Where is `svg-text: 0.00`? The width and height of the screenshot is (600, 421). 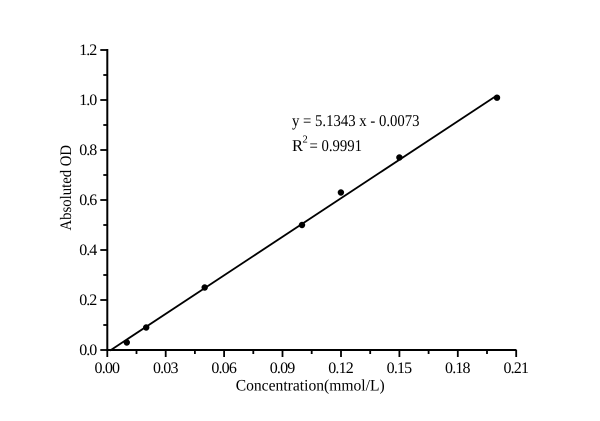
svg-text: 0.00 is located at coordinates (108, 368).